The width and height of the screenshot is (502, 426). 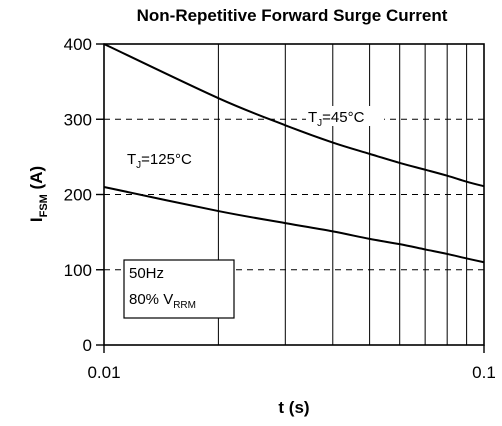 I want to click on y-axis-title-unit: (A), so click(x=36, y=180).